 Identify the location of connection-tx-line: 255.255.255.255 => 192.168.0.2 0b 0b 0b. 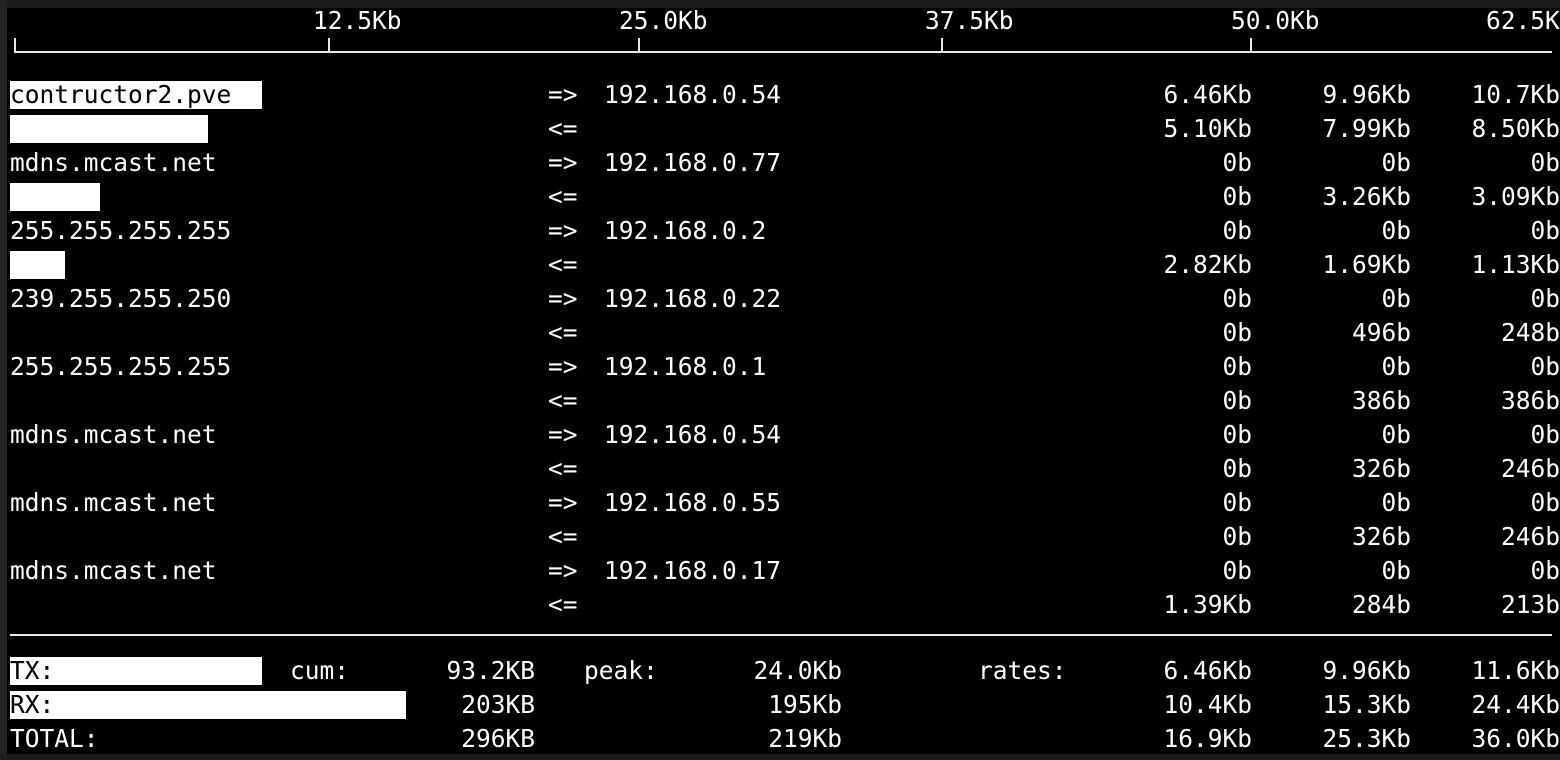
(780, 231).